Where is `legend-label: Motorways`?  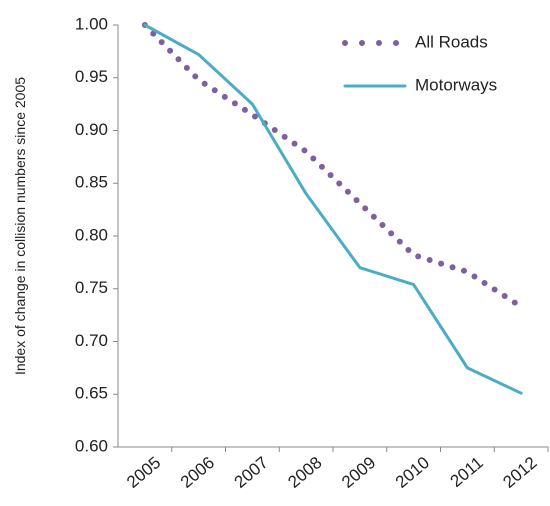 legend-label: Motorways is located at coordinates (456, 84).